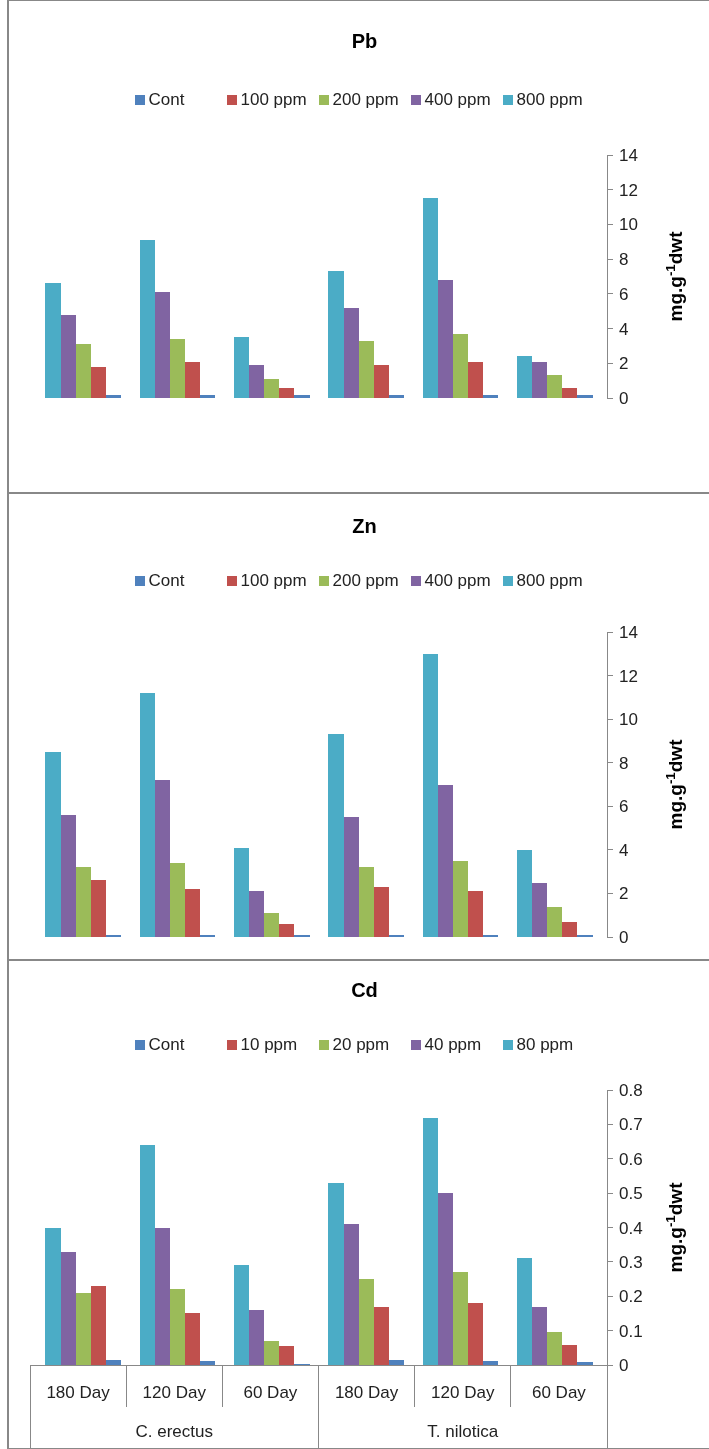  I want to click on y-tick-label: 0.6, so click(631, 1159).